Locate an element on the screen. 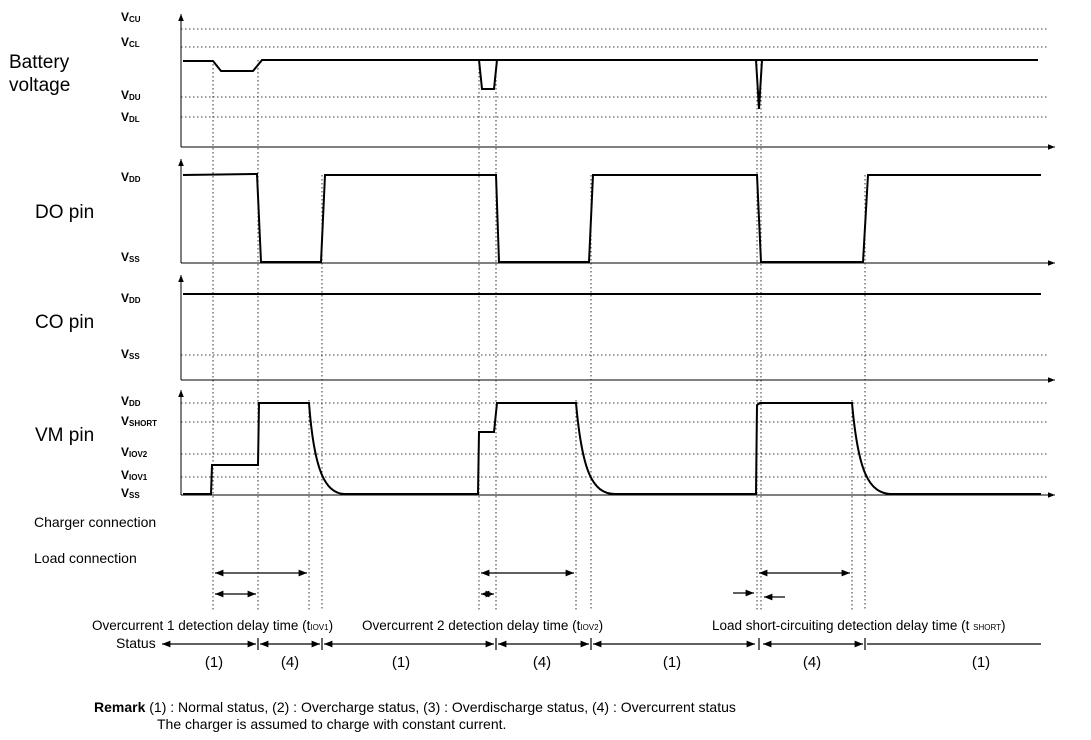 This screenshot has width=1091, height=740. status-values: (1) (4) (1) (4) (1) (4) (1) is located at coordinates (597, 662).